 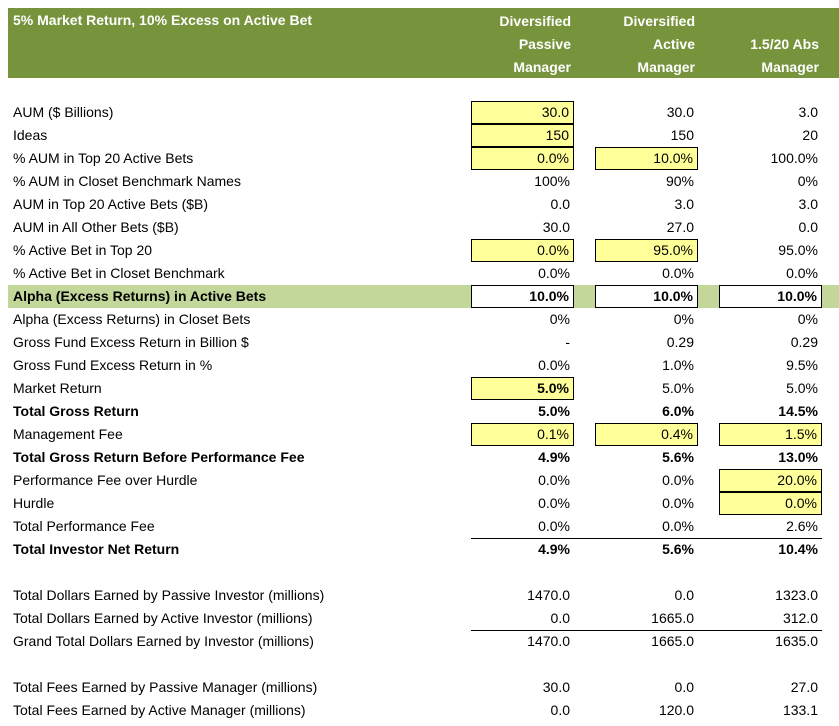 I want to click on cell: 14.5%, so click(x=798, y=411).